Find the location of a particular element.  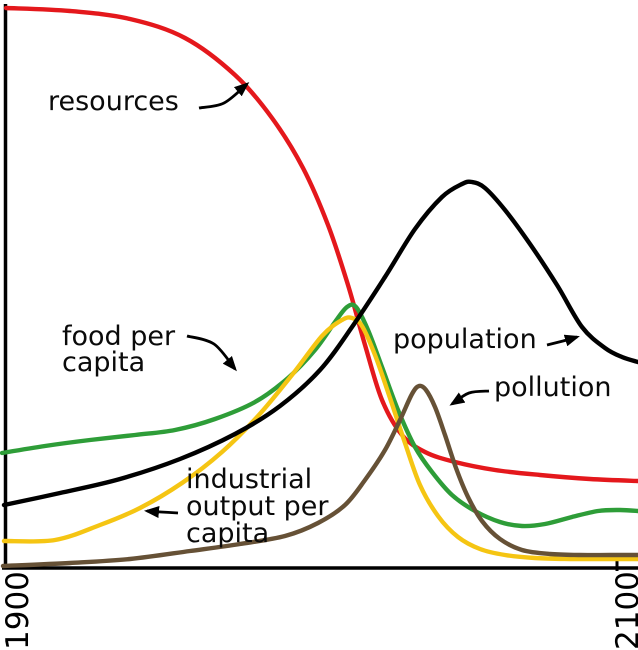

x-tick-1900: 1900 is located at coordinates (18, 610).